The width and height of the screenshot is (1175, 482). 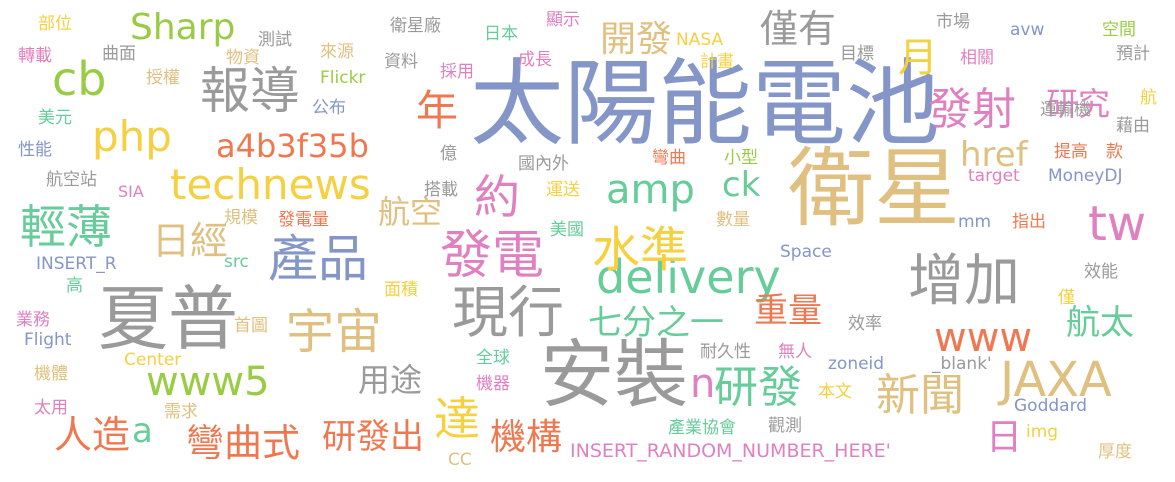 I want to click on word-mianji: 面積, so click(x=401, y=290).